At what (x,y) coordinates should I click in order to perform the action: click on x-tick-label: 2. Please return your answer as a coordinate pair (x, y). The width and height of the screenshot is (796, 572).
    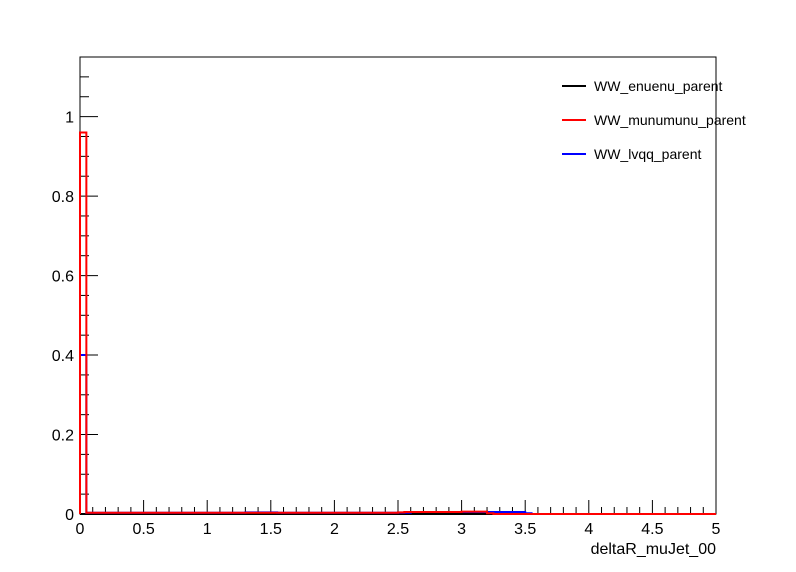
    Looking at the image, I should click on (334, 529).